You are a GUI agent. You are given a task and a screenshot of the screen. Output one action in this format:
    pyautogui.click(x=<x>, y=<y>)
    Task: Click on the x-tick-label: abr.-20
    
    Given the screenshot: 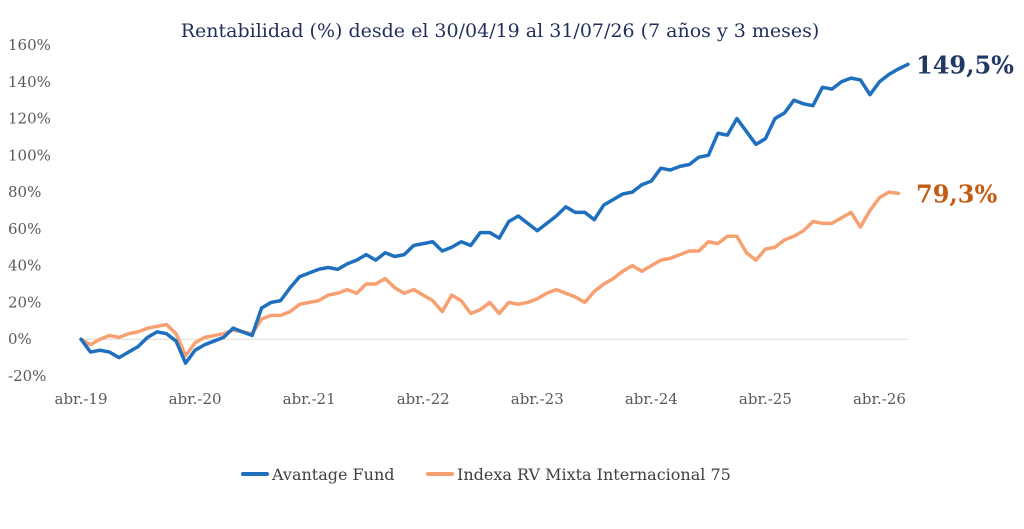 What is the action you would take?
    pyautogui.click(x=195, y=399)
    